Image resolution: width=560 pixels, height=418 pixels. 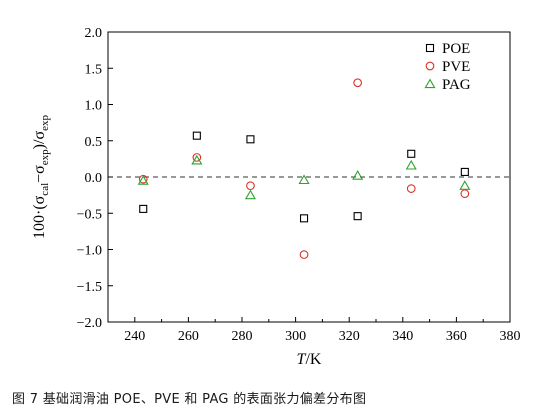 I want to click on series-poe, so click(x=304, y=177).